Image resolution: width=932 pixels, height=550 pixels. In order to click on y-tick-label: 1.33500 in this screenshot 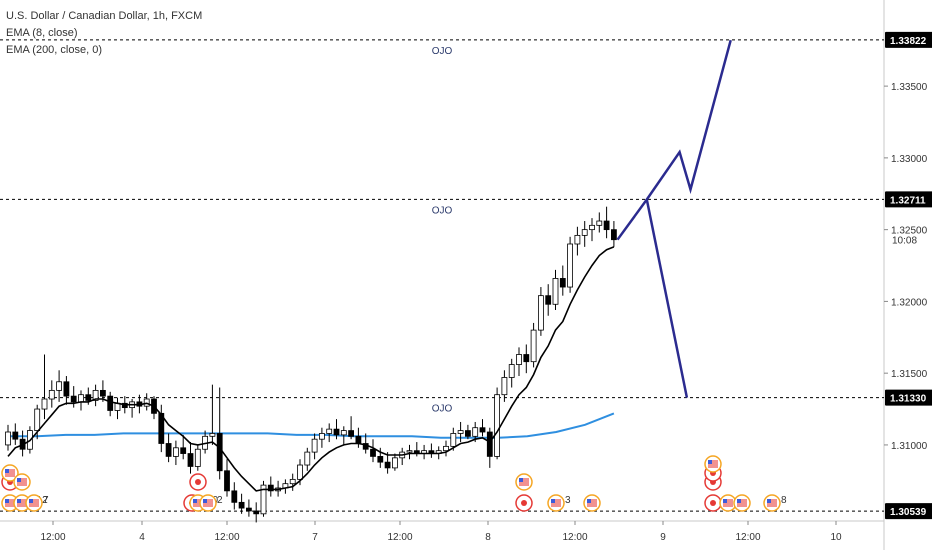, I will do `click(909, 87)`.